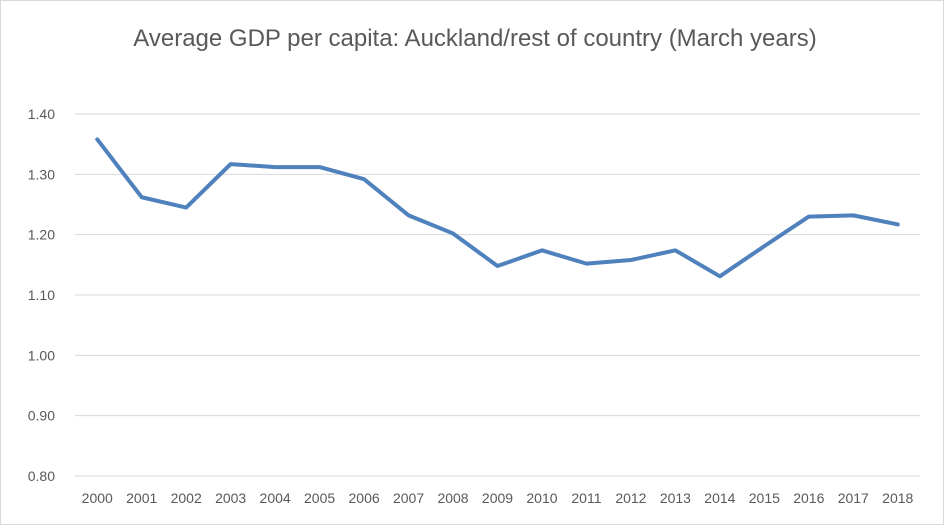  Describe the element at coordinates (541, 498) in the screenshot. I see `x-tick-label: 2010` at that location.